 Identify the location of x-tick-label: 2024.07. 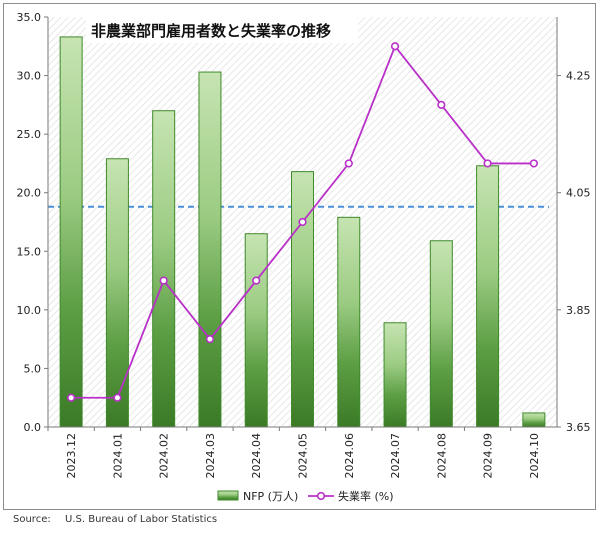
(395, 456).